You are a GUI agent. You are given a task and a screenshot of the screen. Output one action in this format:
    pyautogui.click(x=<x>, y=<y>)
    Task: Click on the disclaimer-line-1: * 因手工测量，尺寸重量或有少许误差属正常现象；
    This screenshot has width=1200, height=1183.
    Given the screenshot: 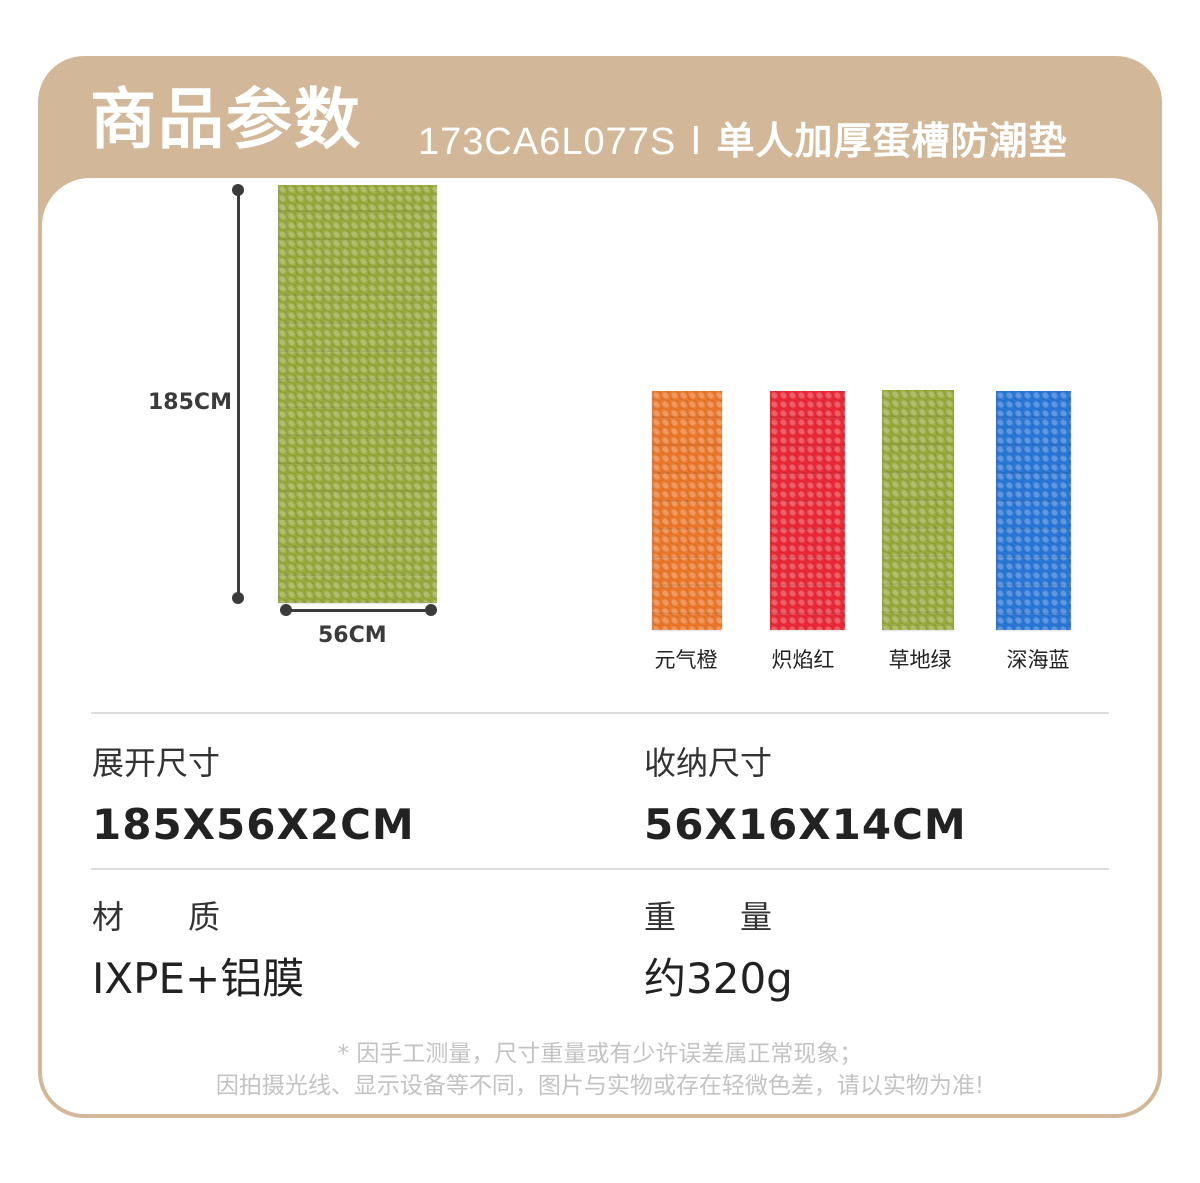 What is the action you would take?
    pyautogui.click(x=600, y=1054)
    